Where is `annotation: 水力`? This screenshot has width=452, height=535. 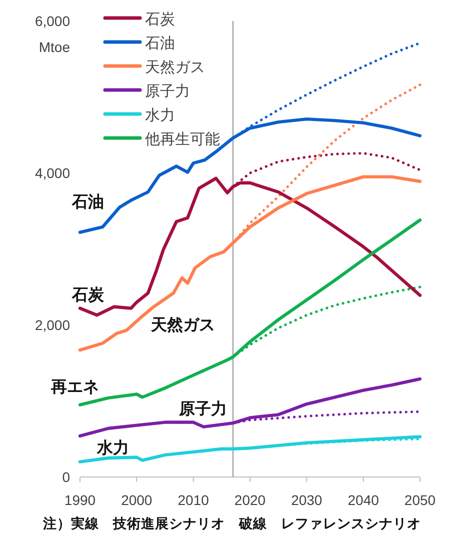
annotation: 水力 is located at coordinates (112, 448).